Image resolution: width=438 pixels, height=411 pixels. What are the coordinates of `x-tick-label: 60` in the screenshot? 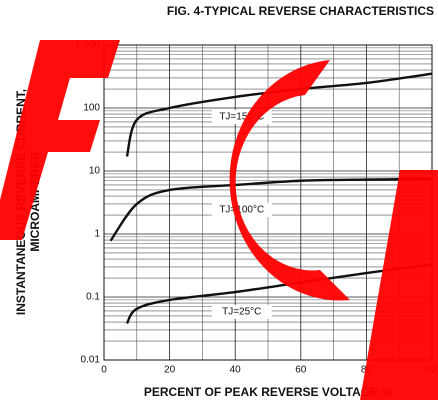 It's located at (301, 370).